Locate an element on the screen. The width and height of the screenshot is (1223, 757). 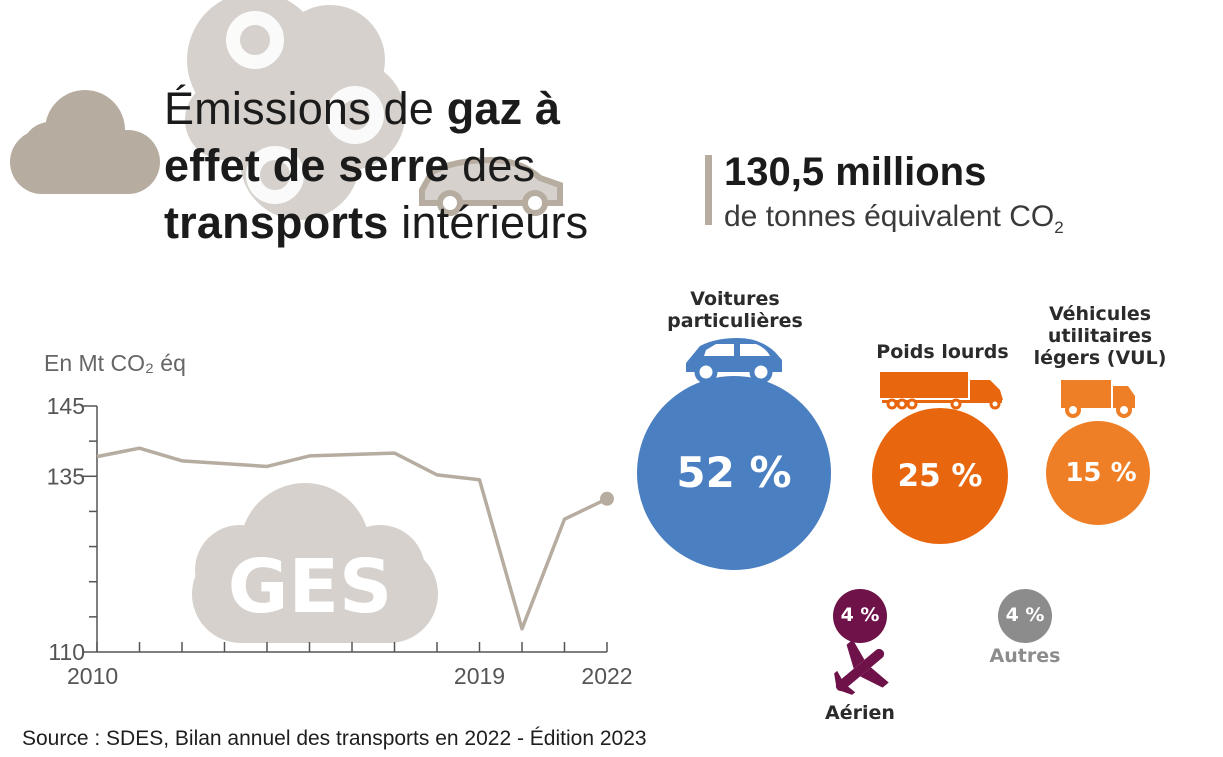
last-point-marker is located at coordinates (607, 498).